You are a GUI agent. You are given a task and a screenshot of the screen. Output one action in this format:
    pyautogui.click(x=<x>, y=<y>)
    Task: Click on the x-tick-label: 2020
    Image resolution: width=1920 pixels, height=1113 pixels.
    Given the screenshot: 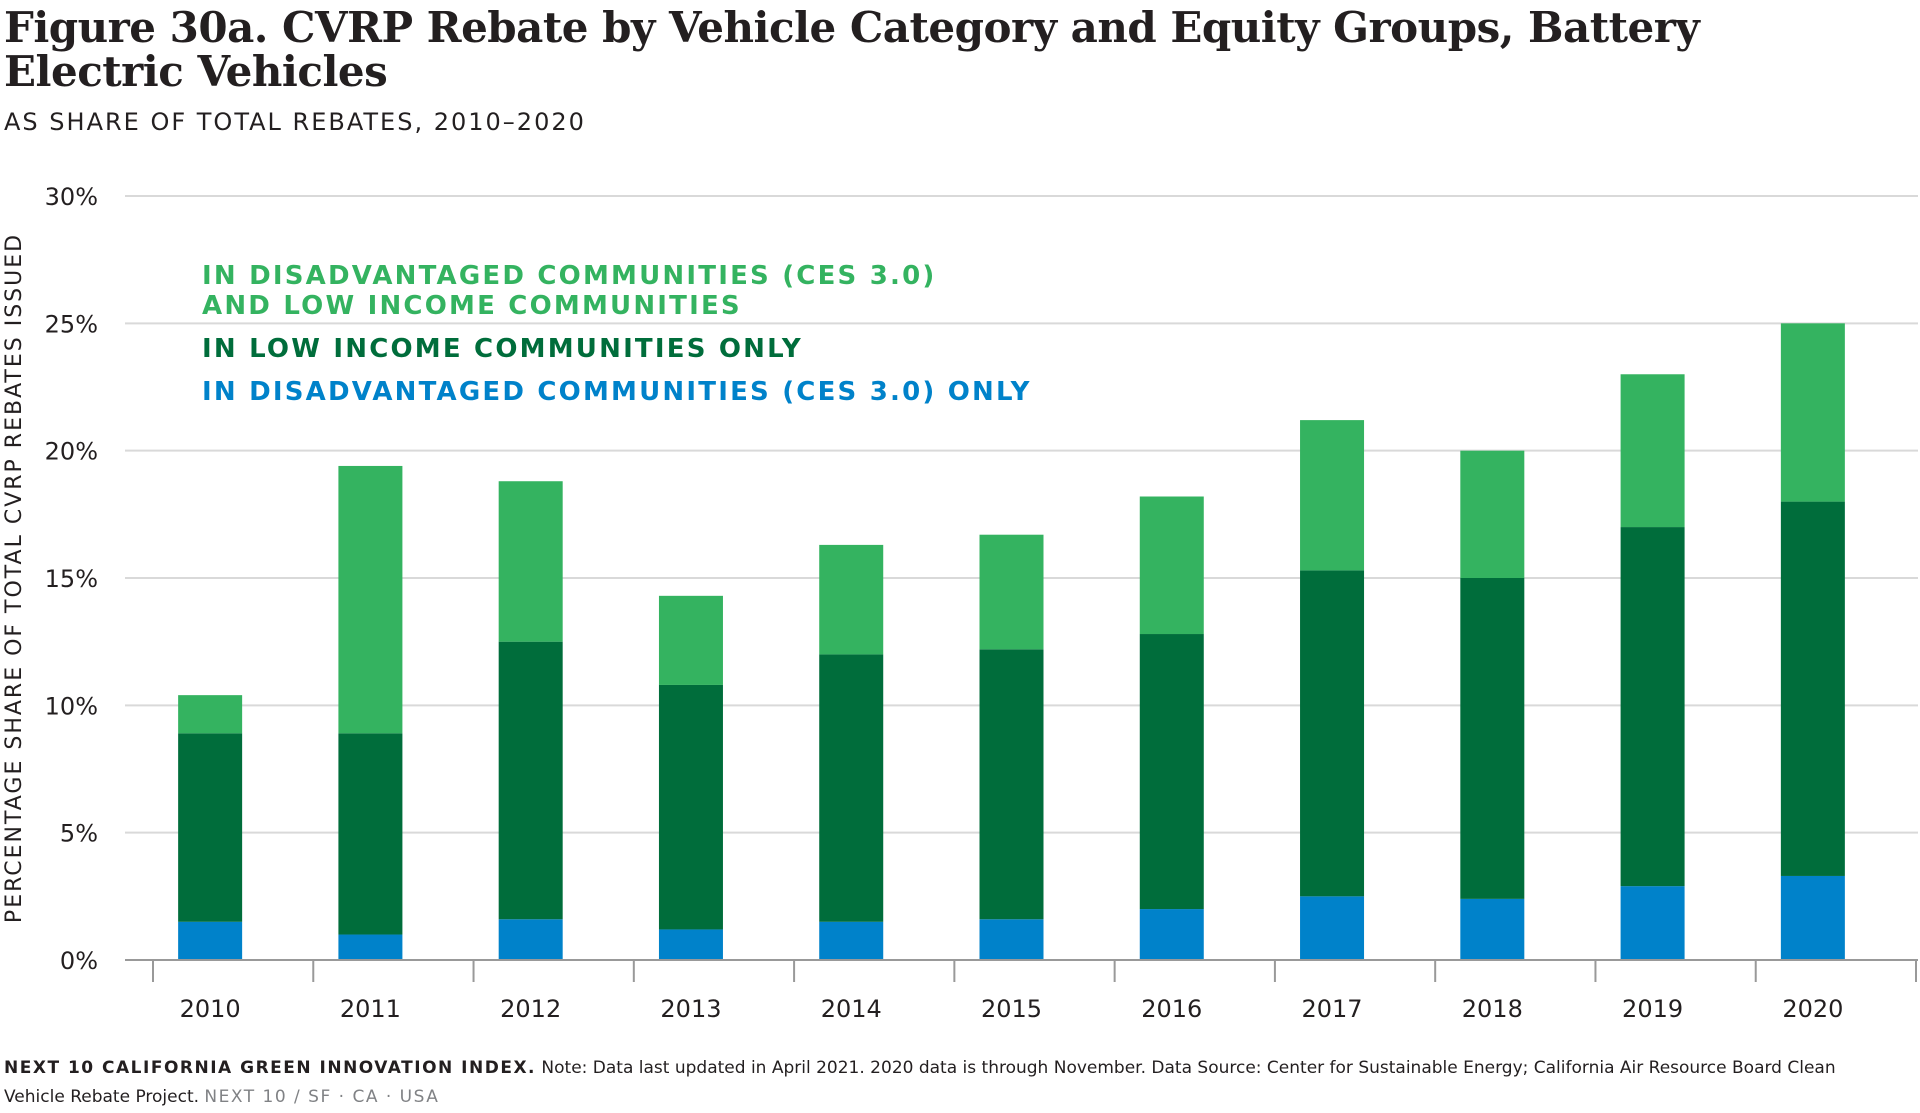 What is the action you would take?
    pyautogui.click(x=1812, y=1009)
    